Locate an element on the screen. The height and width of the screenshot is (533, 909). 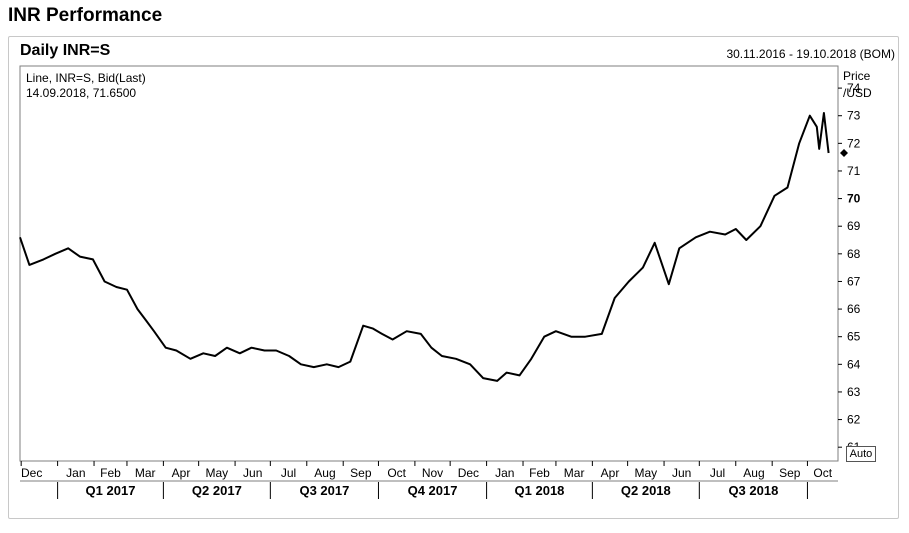
y-axis-caption: Price /USD is located at coordinates (857, 85).